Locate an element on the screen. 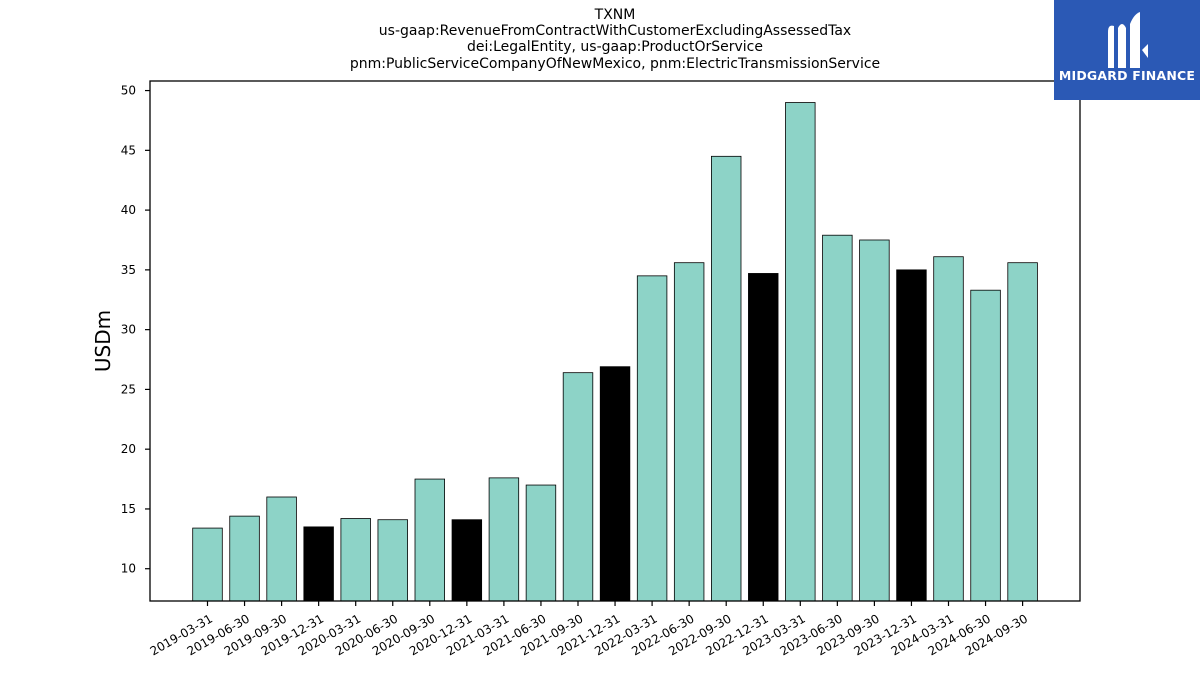  y-tick-label-30: 30 is located at coordinates (128, 330).